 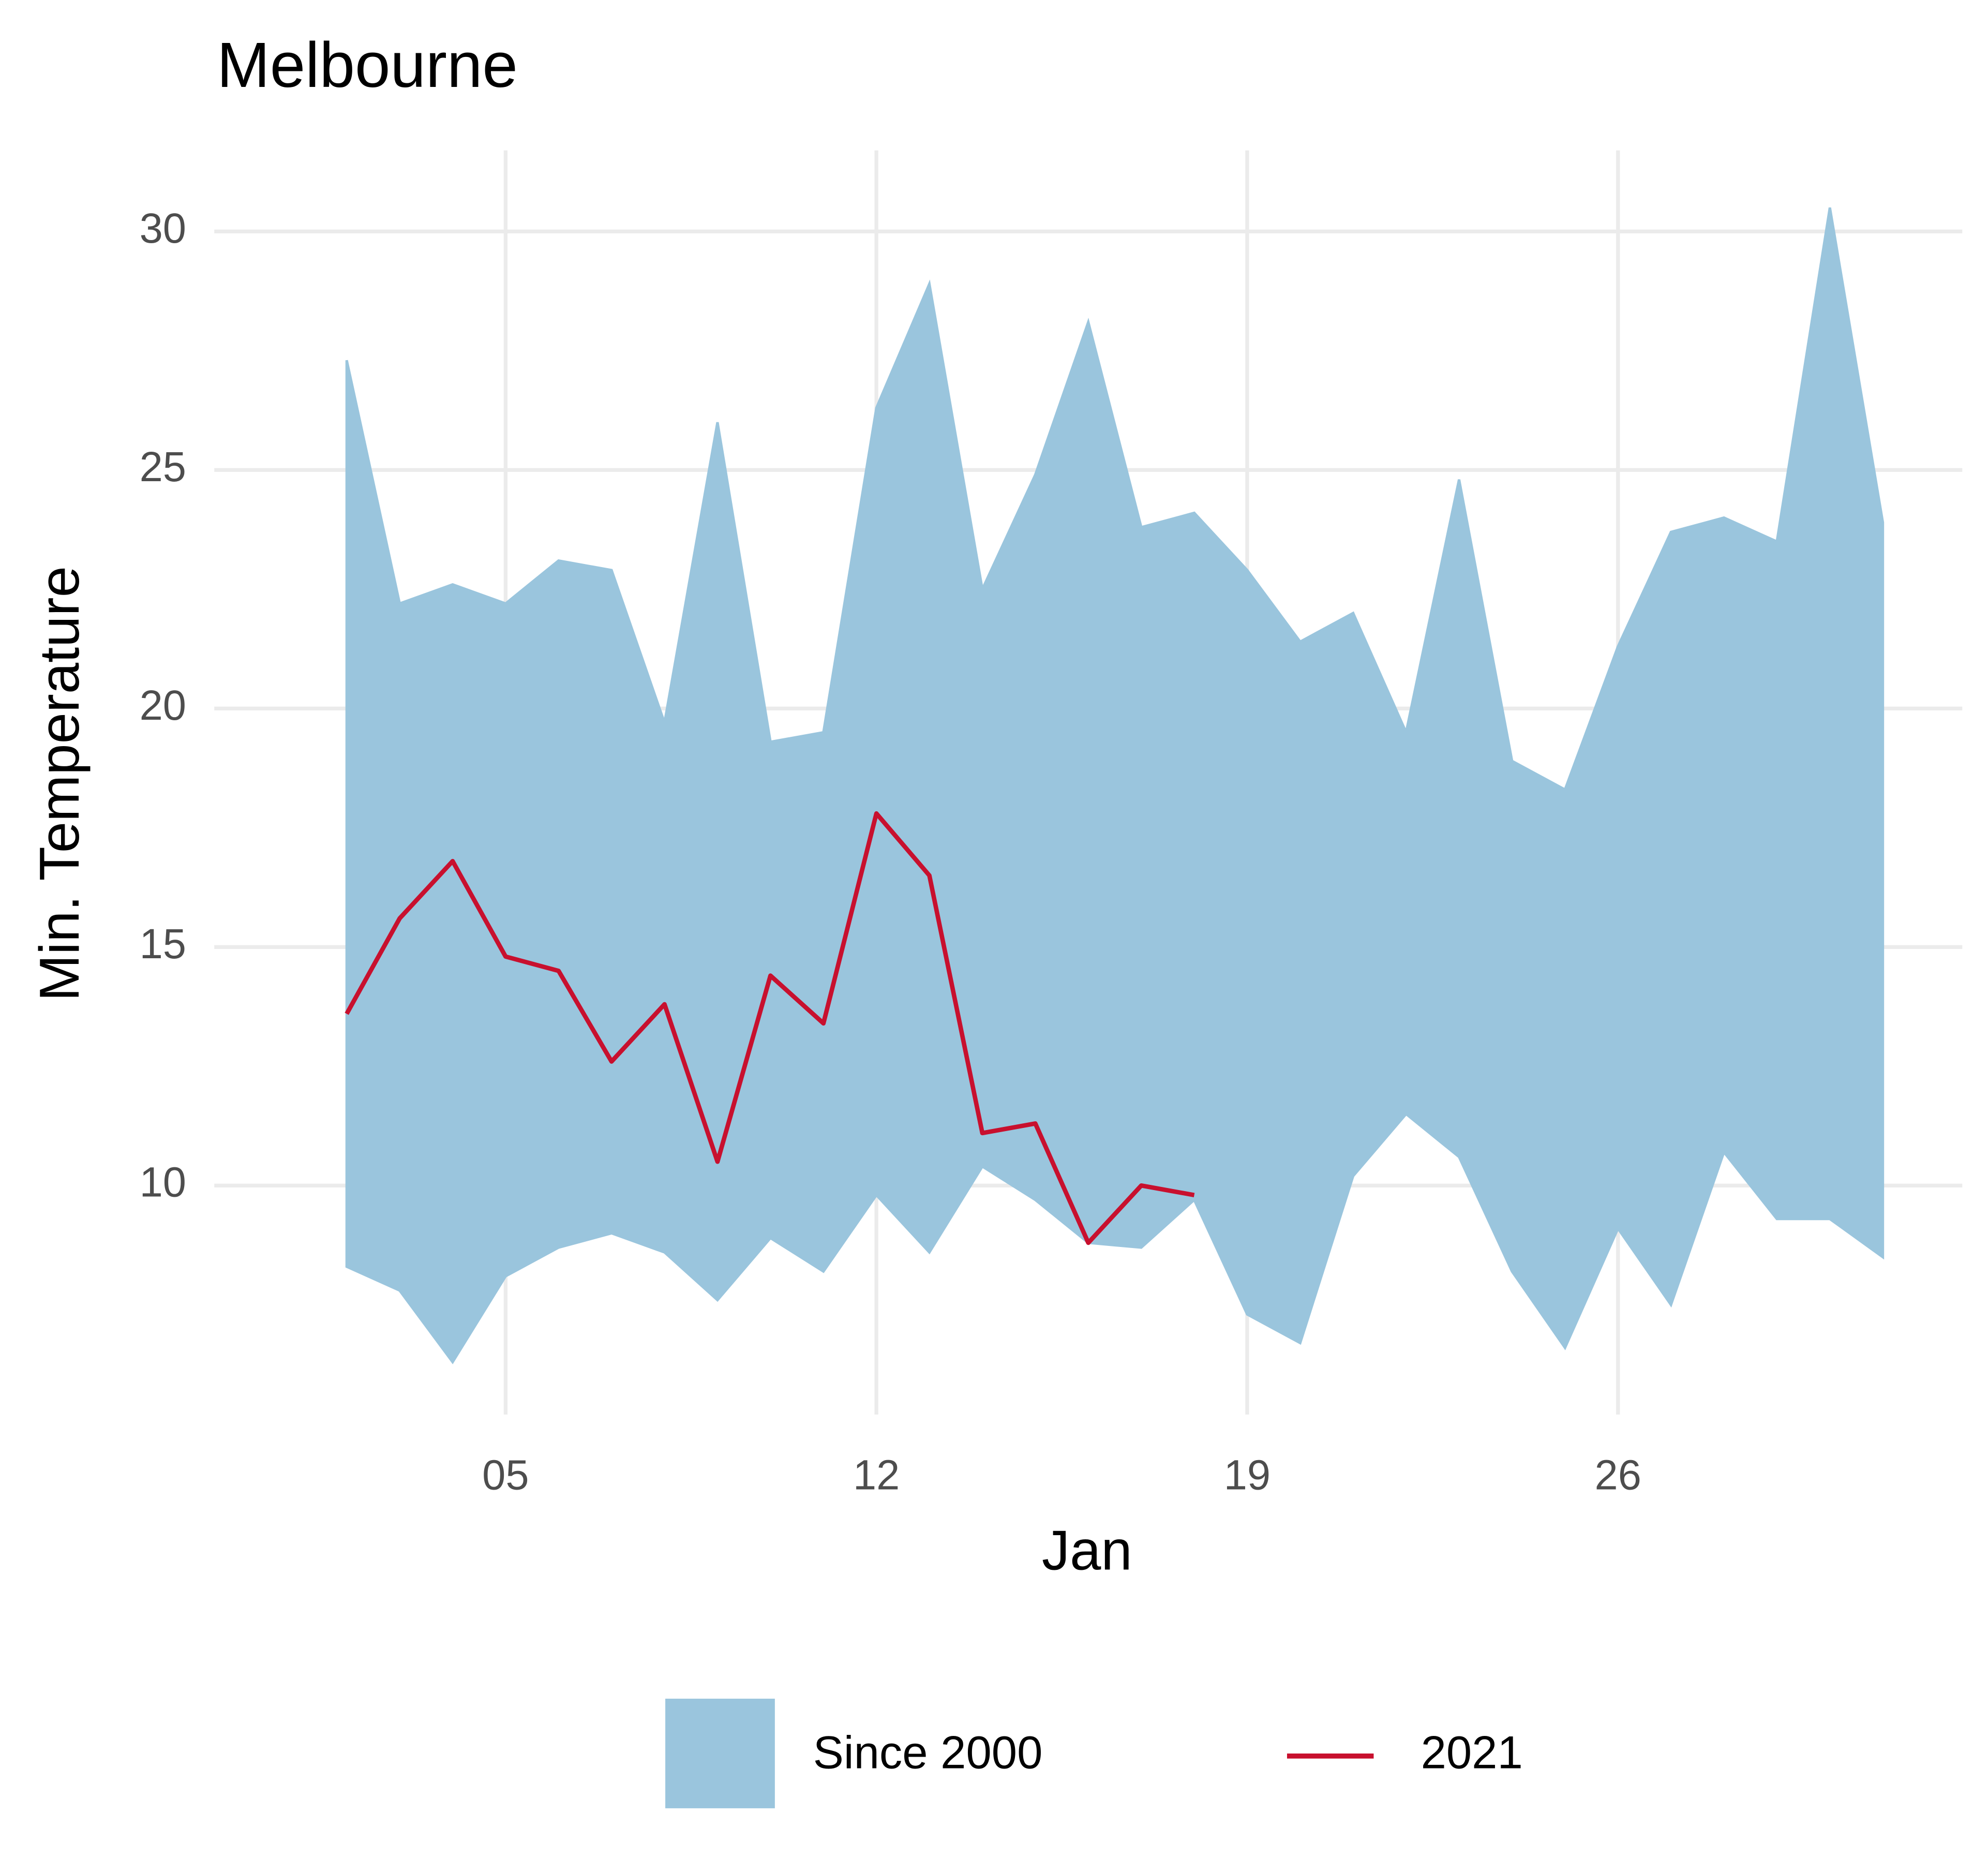 I want to click on y-tick-label: 20, so click(x=163, y=705).